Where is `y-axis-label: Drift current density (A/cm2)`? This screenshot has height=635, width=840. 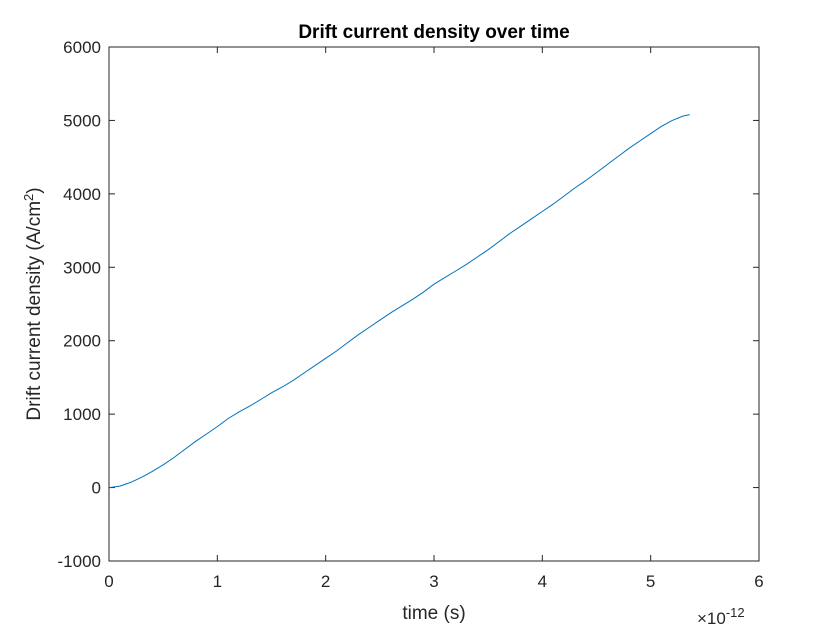
y-axis-label: Drift current density (A/cm2) is located at coordinates (33, 303).